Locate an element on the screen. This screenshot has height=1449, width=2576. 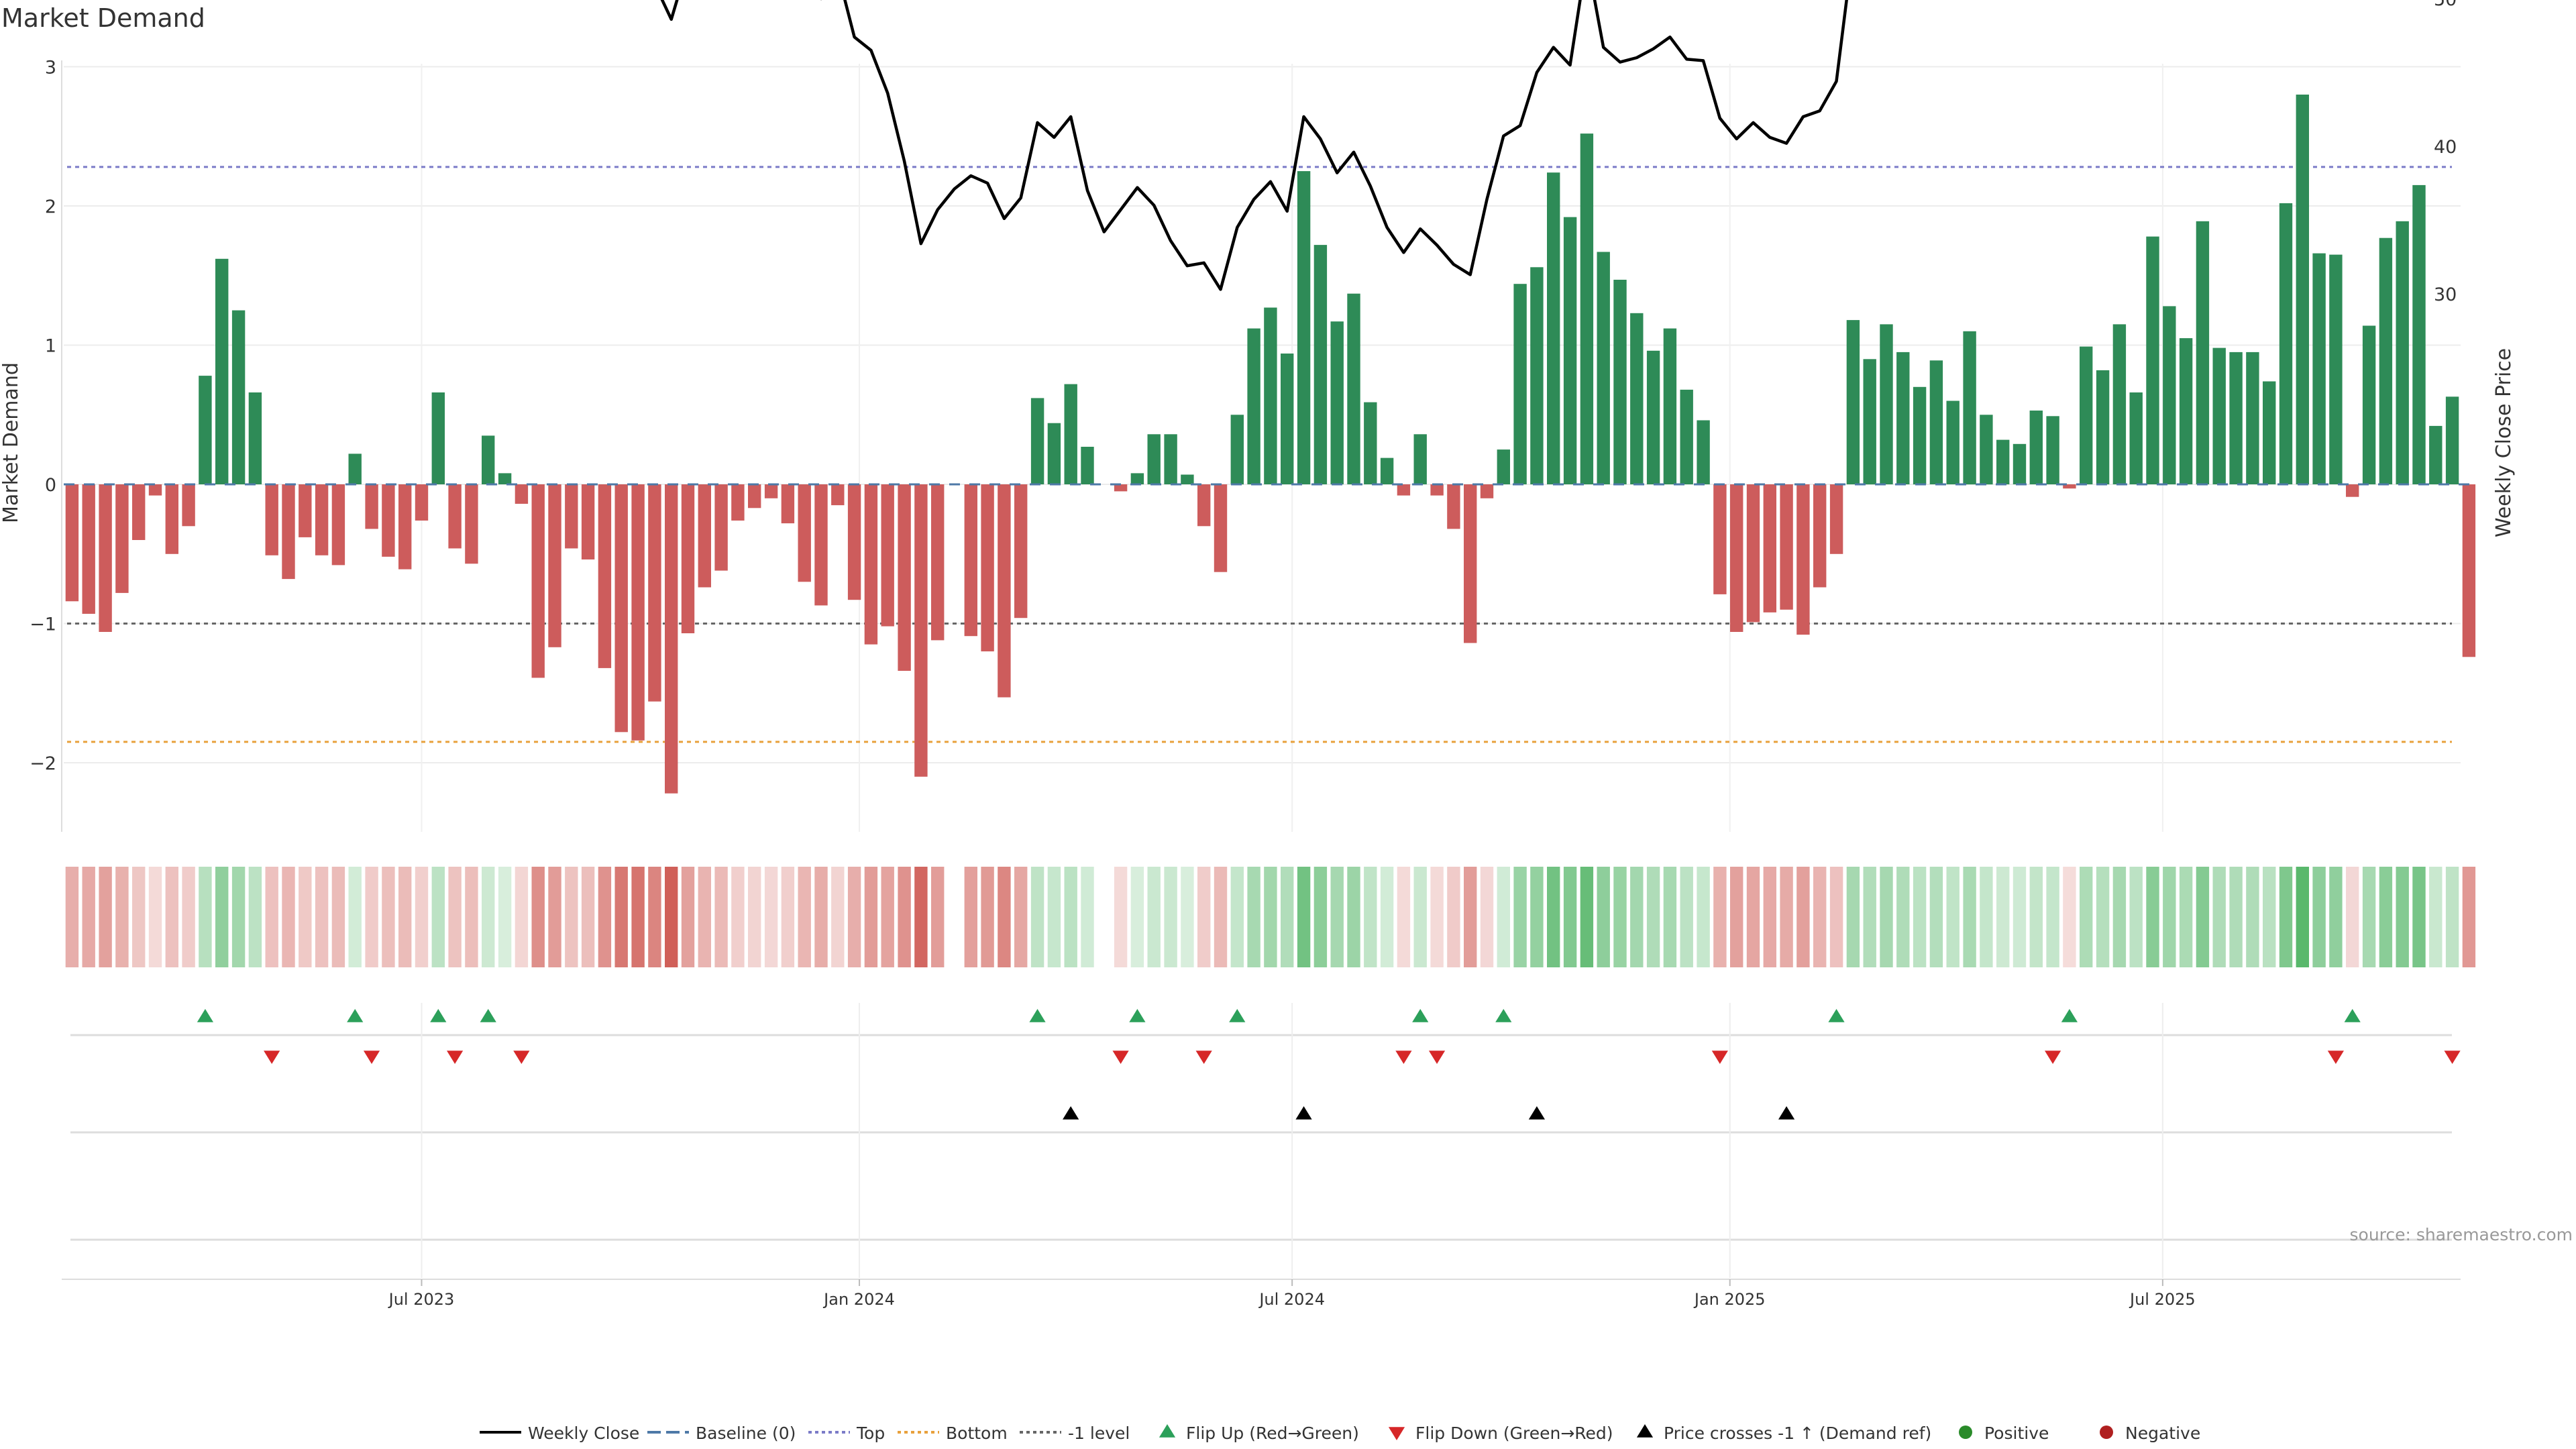
demand-heat-strip is located at coordinates (1270, 917).